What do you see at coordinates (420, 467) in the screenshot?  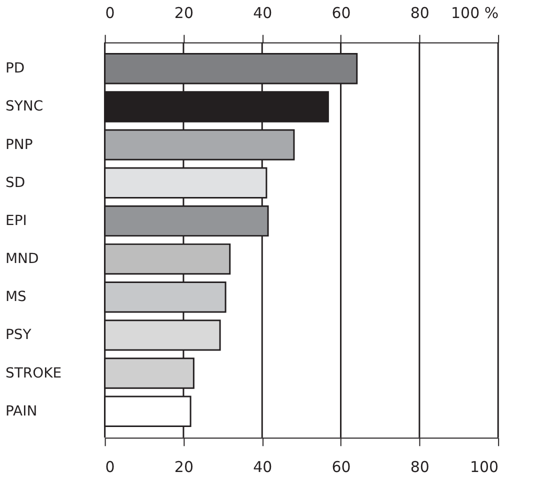 I see `x-tick-label: 80` at bounding box center [420, 467].